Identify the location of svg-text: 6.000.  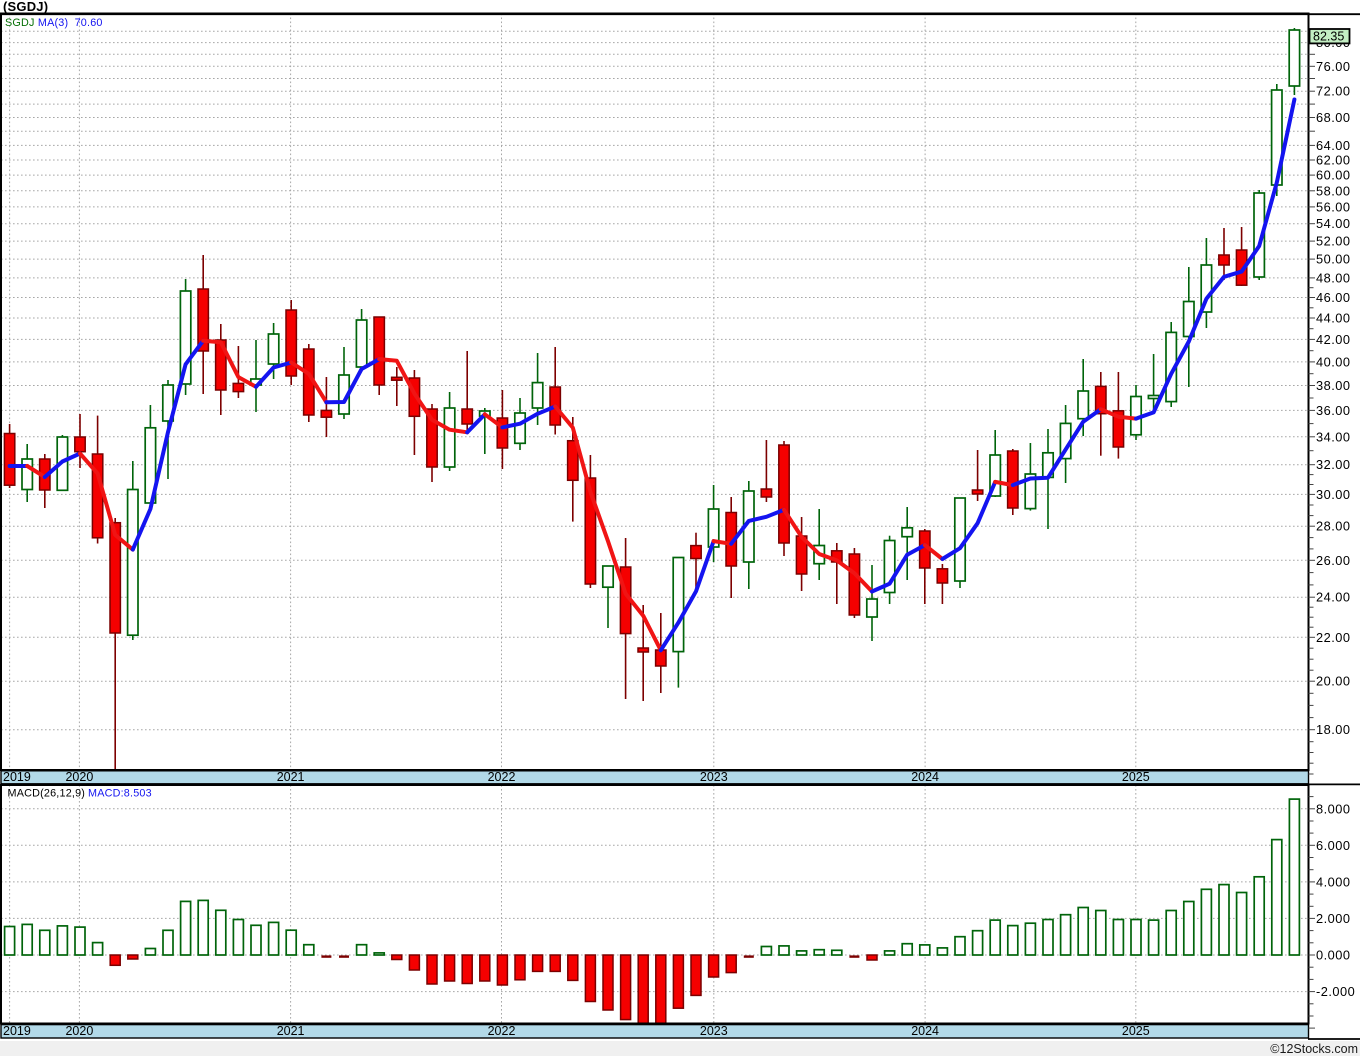
(1333, 845).